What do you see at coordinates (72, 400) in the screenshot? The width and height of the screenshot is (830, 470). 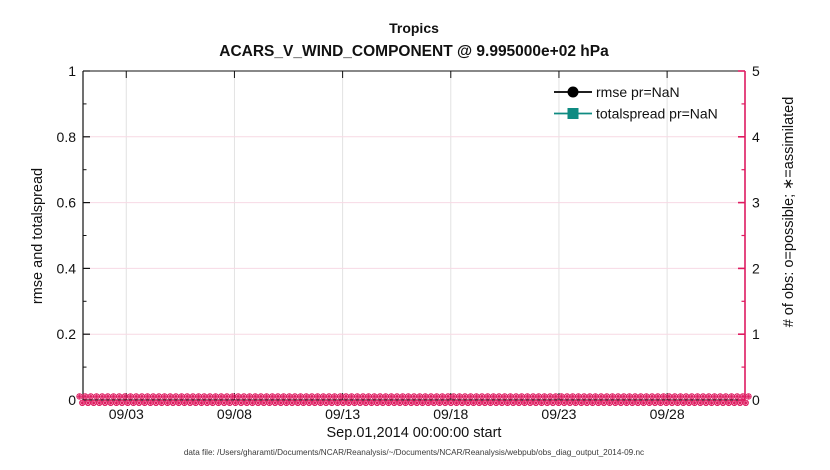 I see `y-left-tick-label: 0` at bounding box center [72, 400].